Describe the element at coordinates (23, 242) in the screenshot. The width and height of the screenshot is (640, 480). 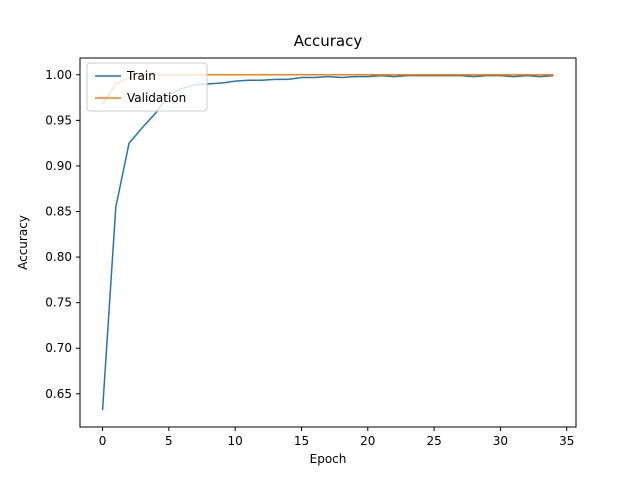
I see `y-axis-label: Accuracy` at that location.